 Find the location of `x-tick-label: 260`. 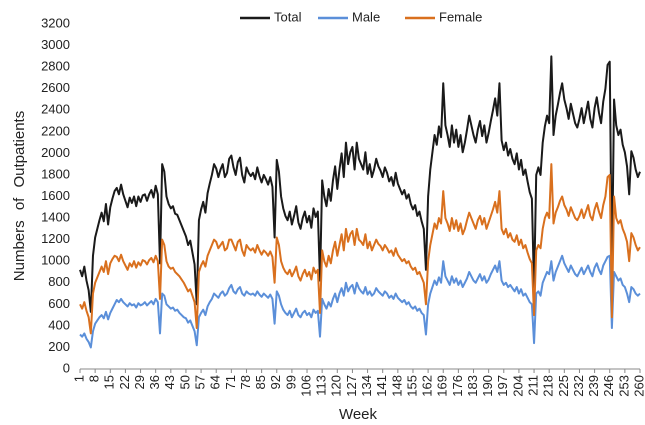

x-tick-label: 260 is located at coordinates (638, 386).